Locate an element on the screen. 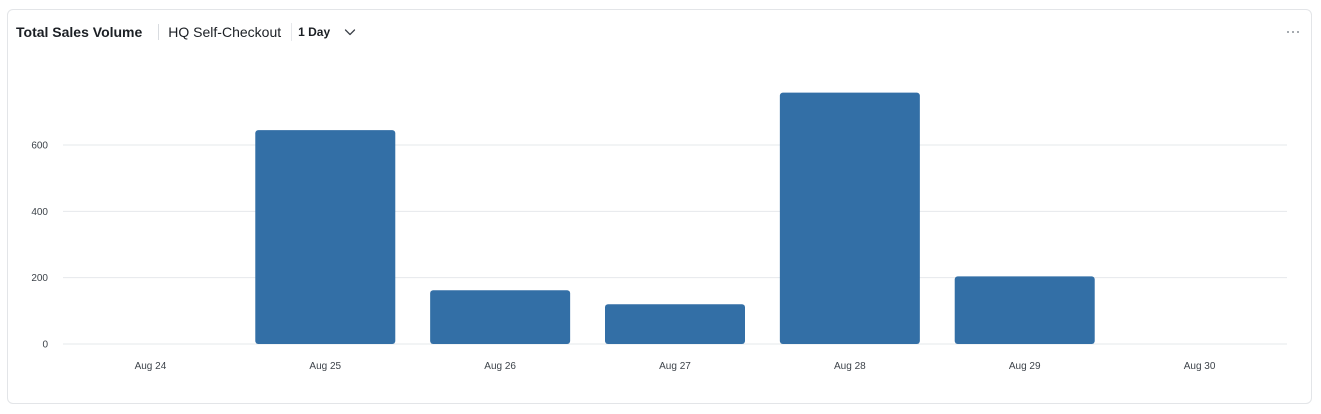  chevron-down-icon is located at coordinates (350, 32).